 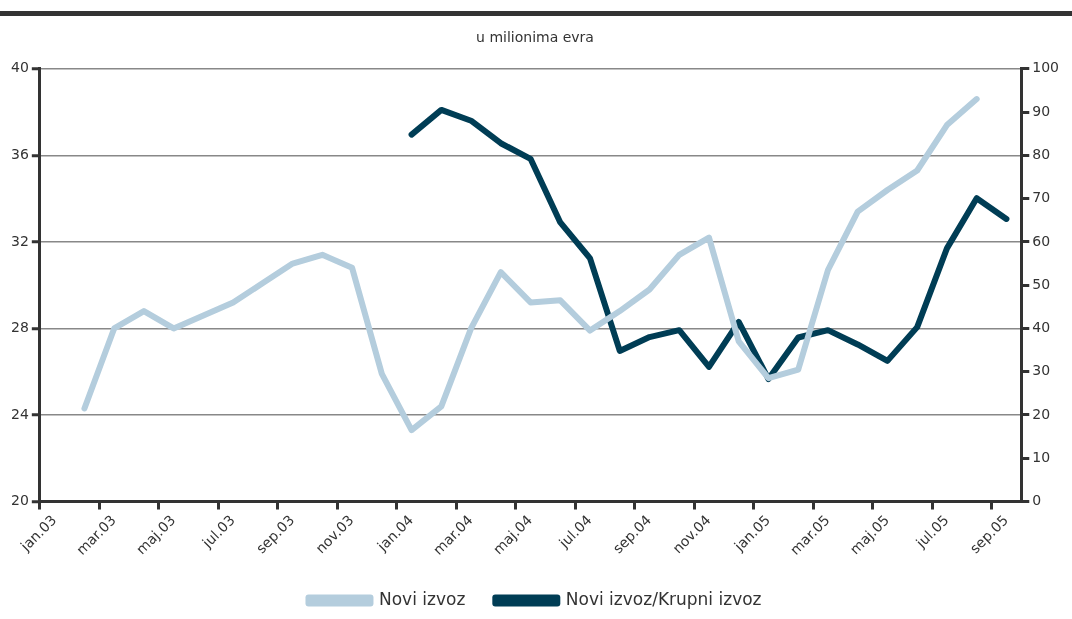 What do you see at coordinates (19, 327) in the screenshot?
I see `y-tick-label: 28` at bounding box center [19, 327].